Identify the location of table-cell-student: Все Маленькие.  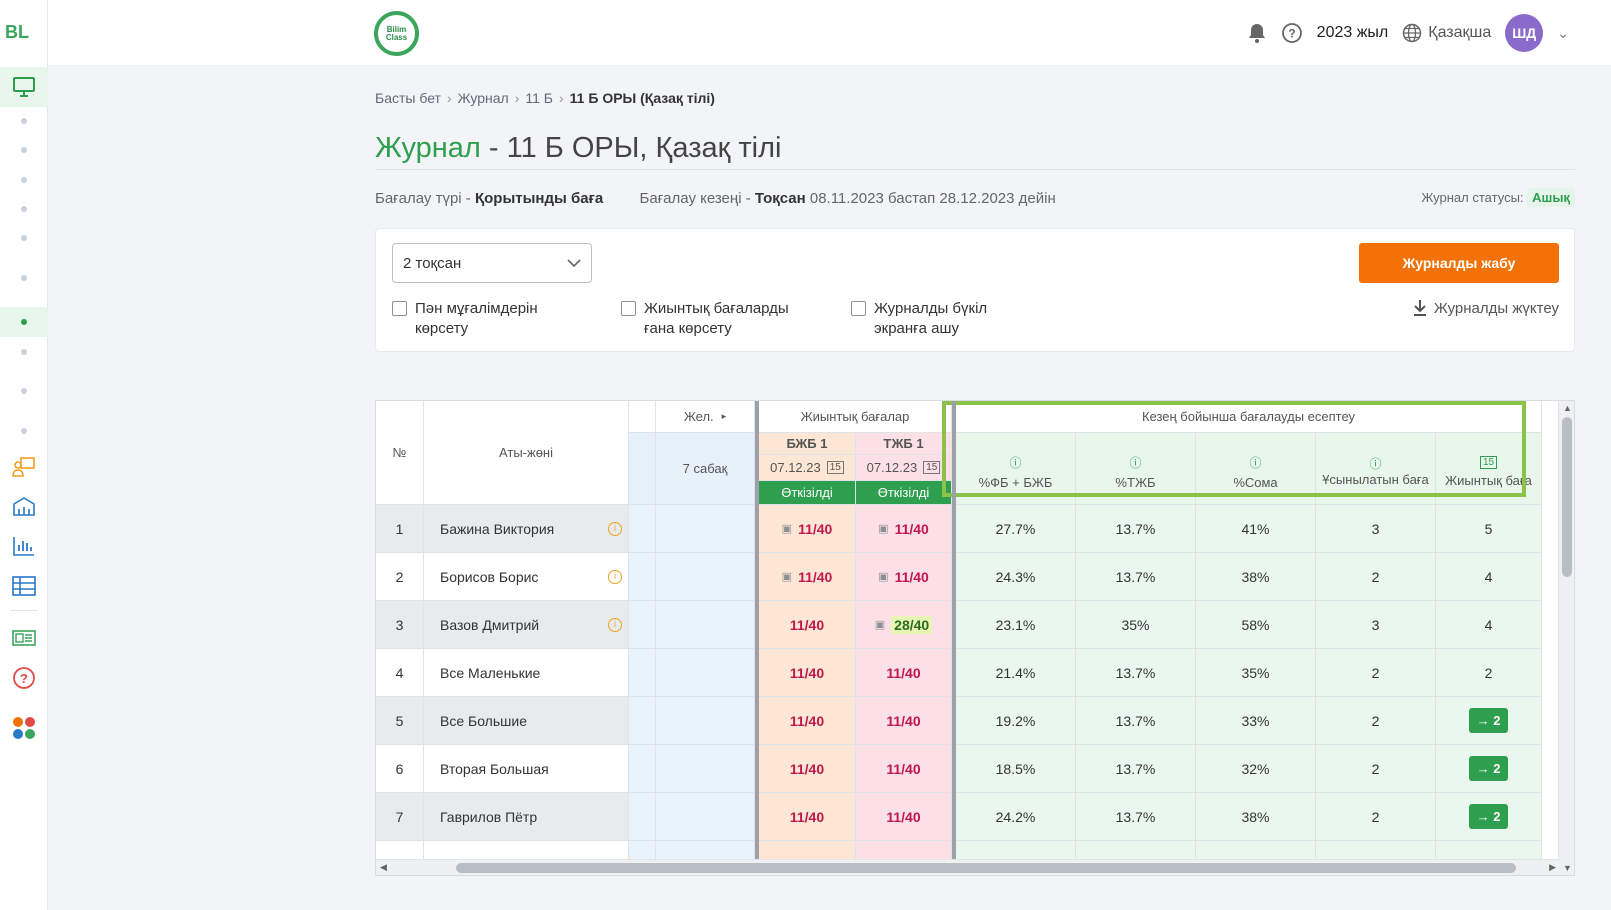
(526, 673).